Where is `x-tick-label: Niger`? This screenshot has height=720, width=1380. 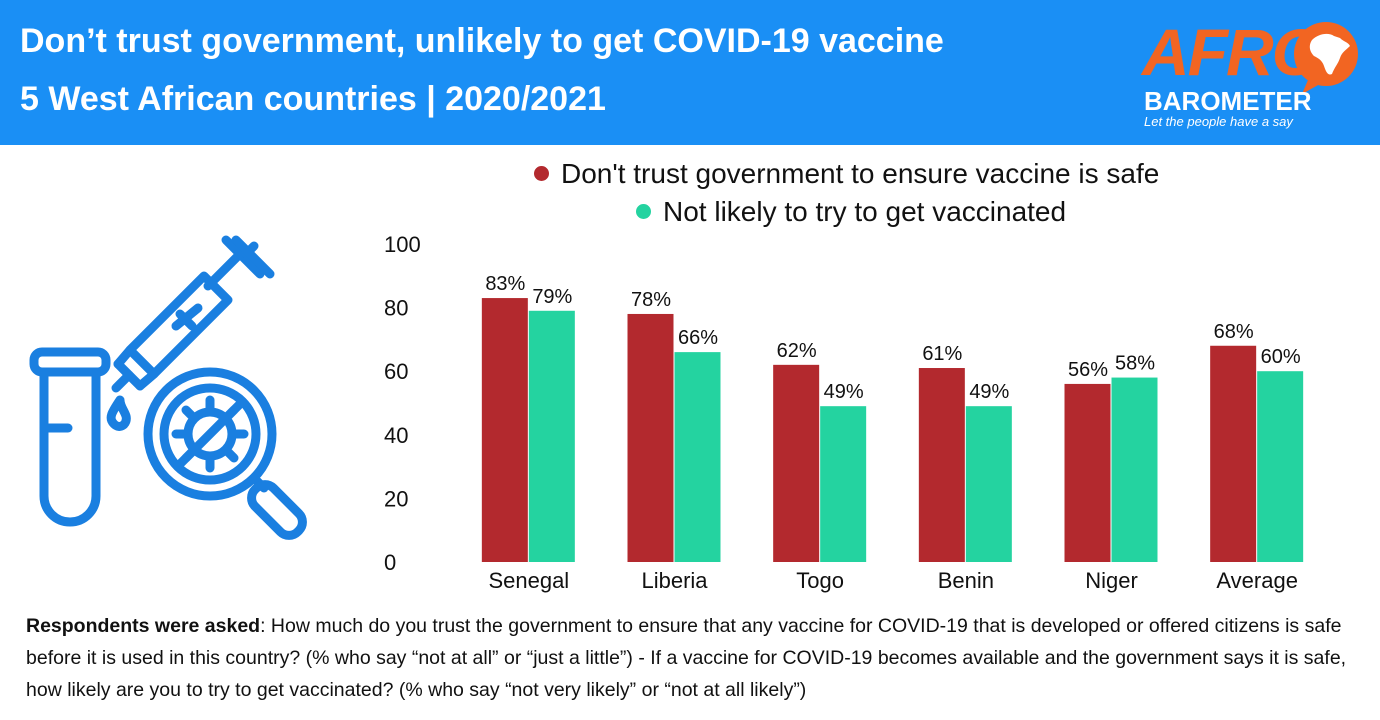 x-tick-label: Niger is located at coordinates (1111, 580).